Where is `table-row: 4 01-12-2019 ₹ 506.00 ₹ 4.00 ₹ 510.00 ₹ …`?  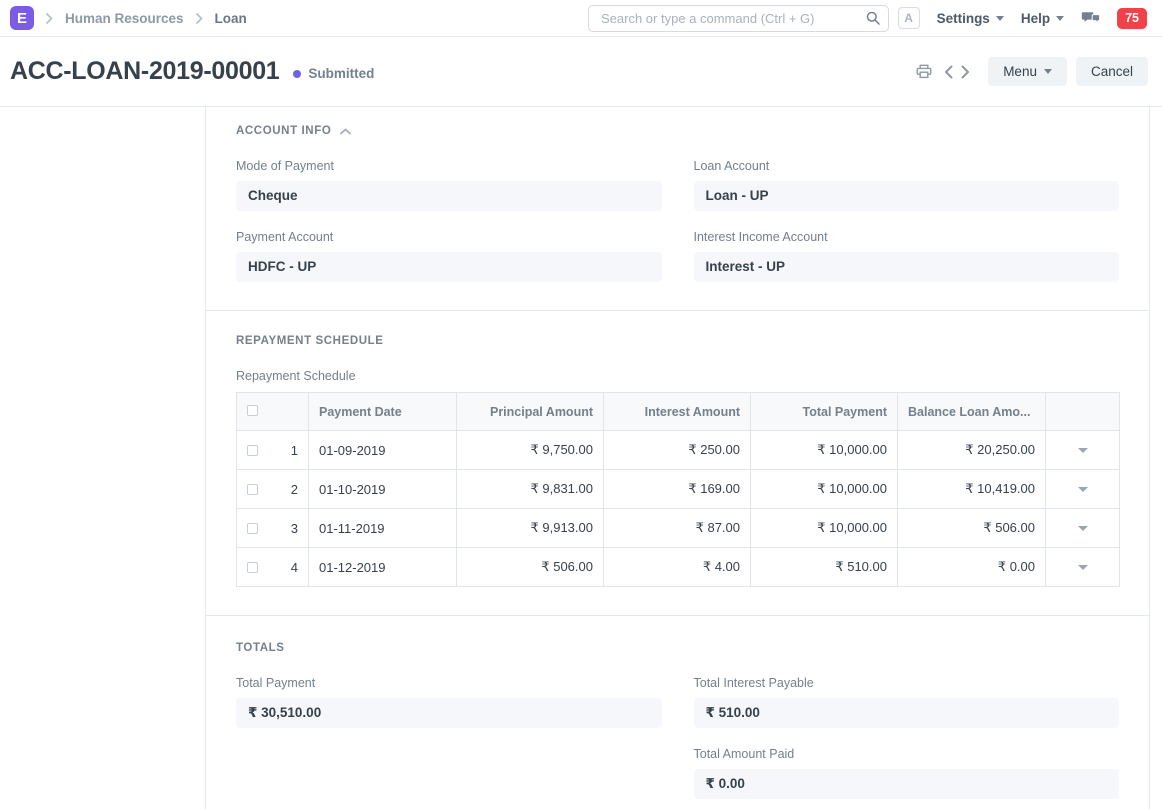 table-row: 4 01-12-2019 ₹ 506.00 ₹ 4.00 ₹ 510.00 ₹ … is located at coordinates (678, 567).